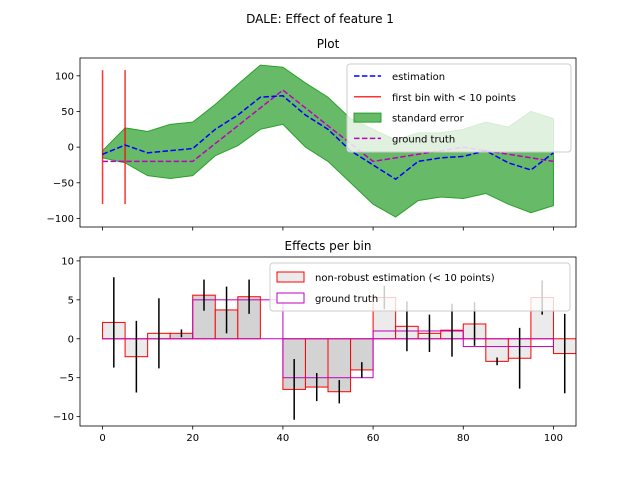 This screenshot has height=480, width=640. I want to click on legend-bin-ground-truth-swatch, so click(290, 298).